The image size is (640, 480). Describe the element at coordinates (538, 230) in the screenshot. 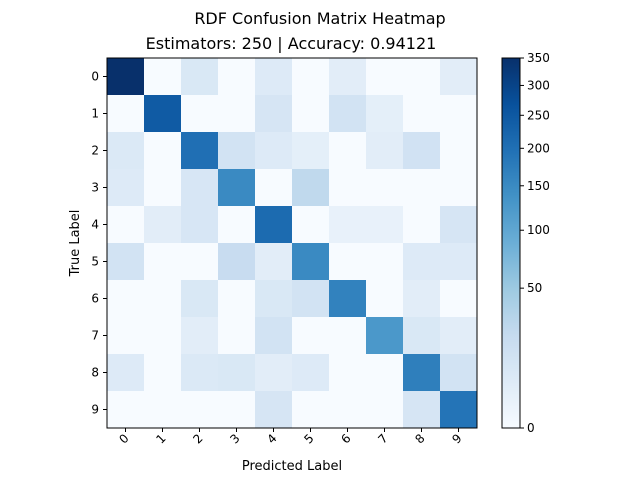

I see `colorbar-tick-label: 100` at that location.